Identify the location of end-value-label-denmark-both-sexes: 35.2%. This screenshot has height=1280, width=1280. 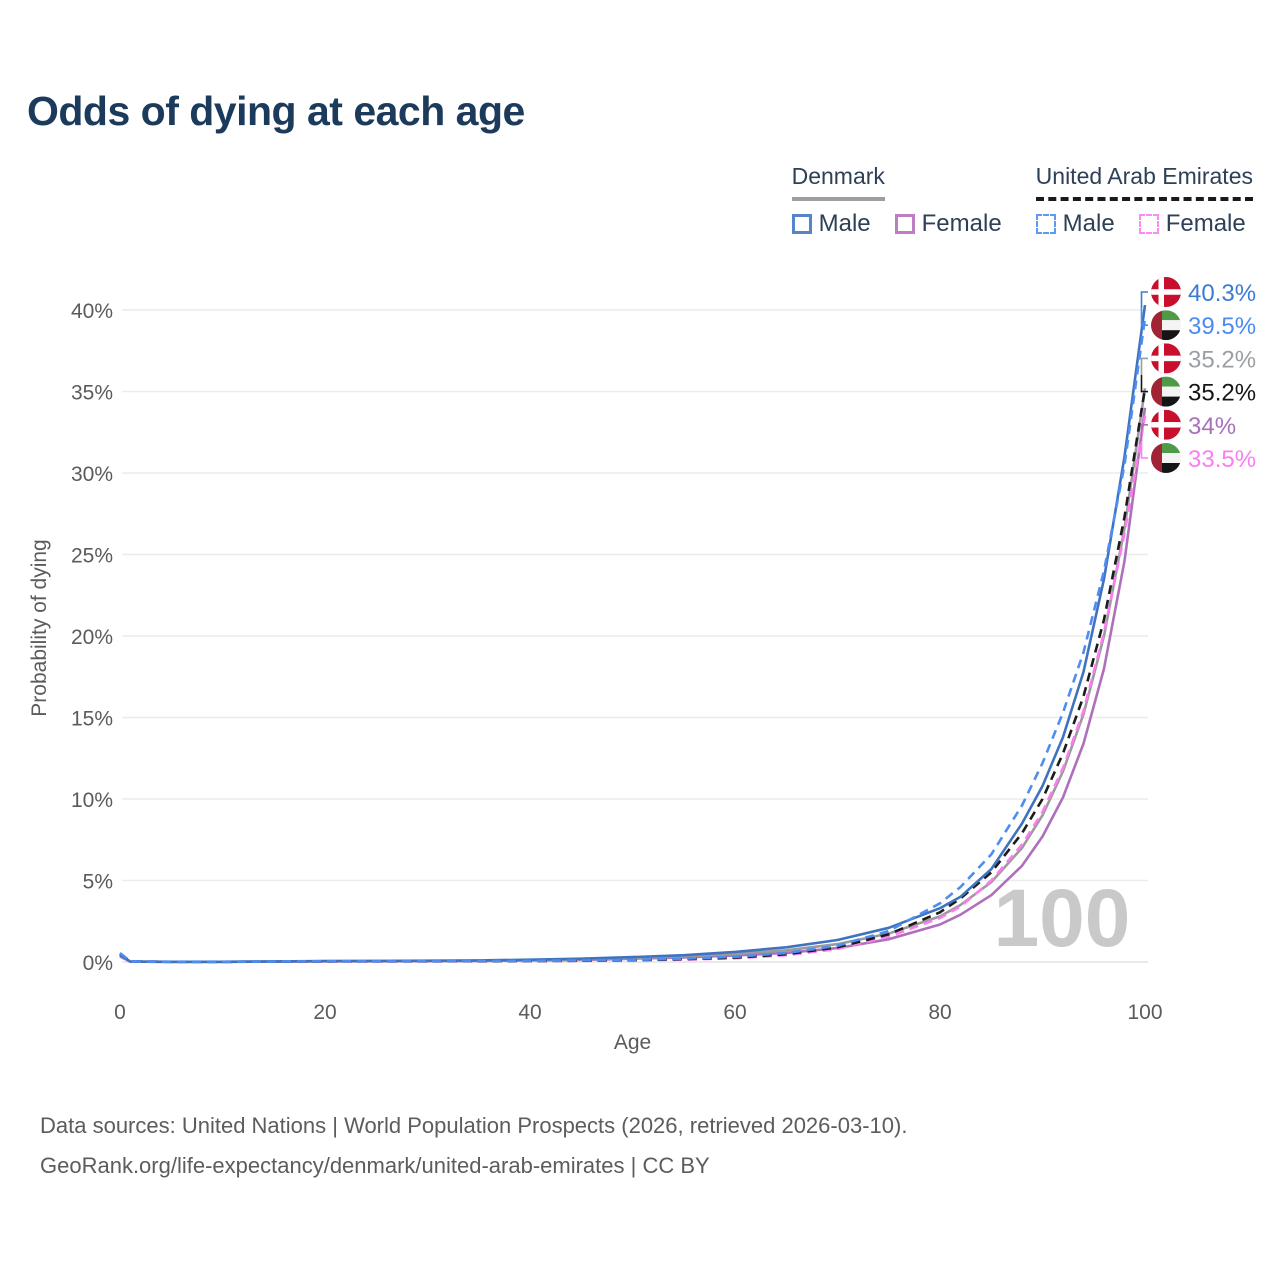
(1222, 359).